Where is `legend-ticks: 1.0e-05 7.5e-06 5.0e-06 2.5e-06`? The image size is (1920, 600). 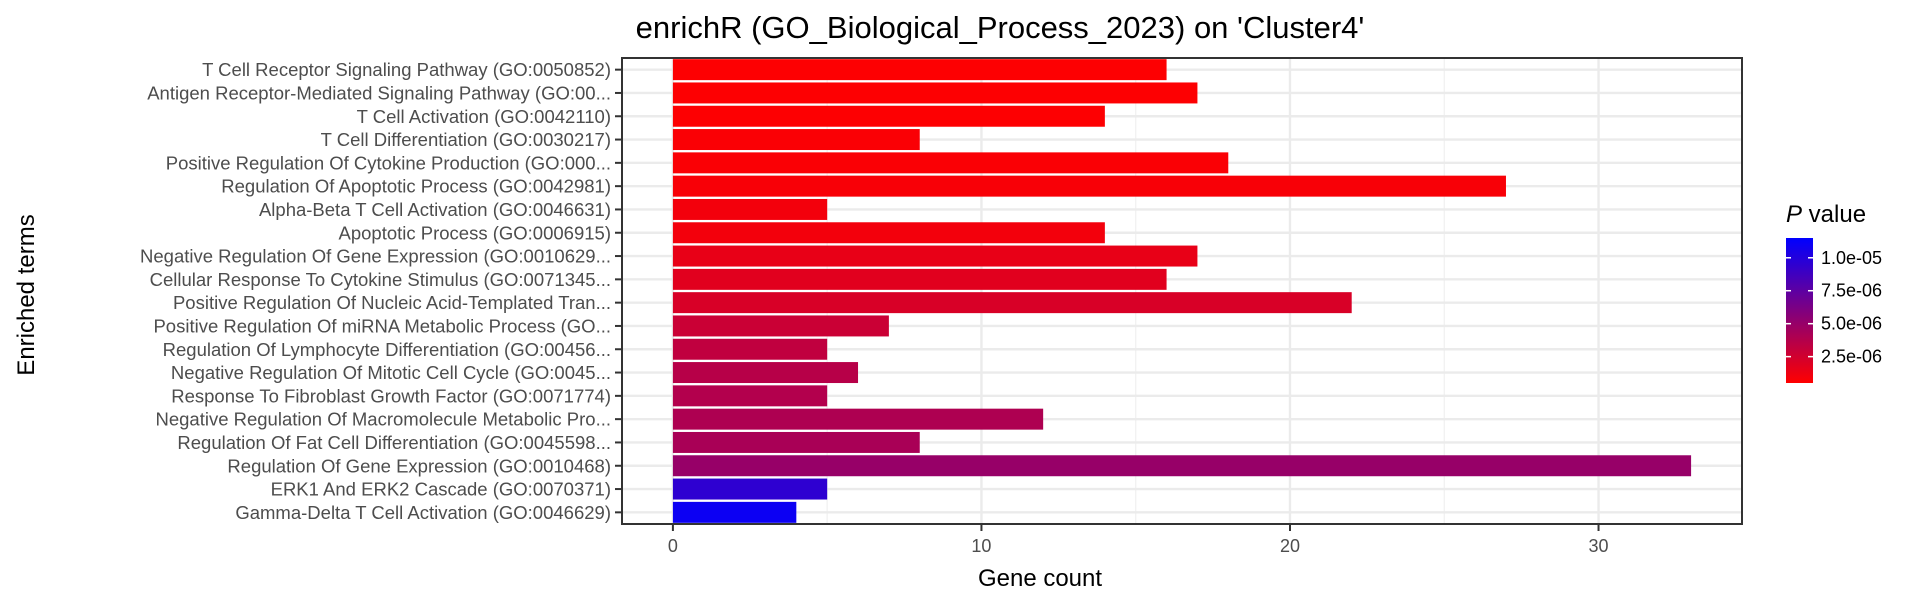
legend-ticks: 1.0e-05 7.5e-06 5.0e-06 2.5e-06 is located at coordinates (1834, 307).